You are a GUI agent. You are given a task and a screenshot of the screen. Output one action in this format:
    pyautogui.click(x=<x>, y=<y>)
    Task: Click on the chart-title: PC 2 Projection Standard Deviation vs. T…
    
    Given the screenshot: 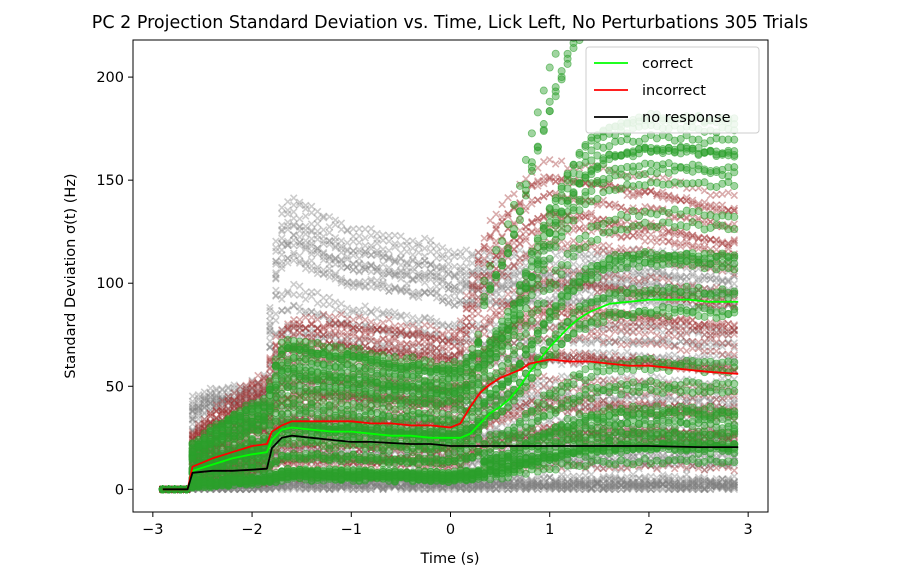 What is the action you would take?
    pyautogui.click(x=450, y=23)
    